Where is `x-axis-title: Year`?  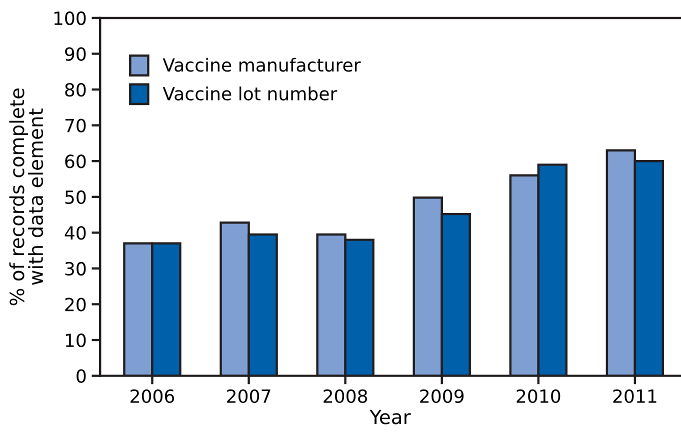
x-axis-title: Year is located at coordinates (390, 417).